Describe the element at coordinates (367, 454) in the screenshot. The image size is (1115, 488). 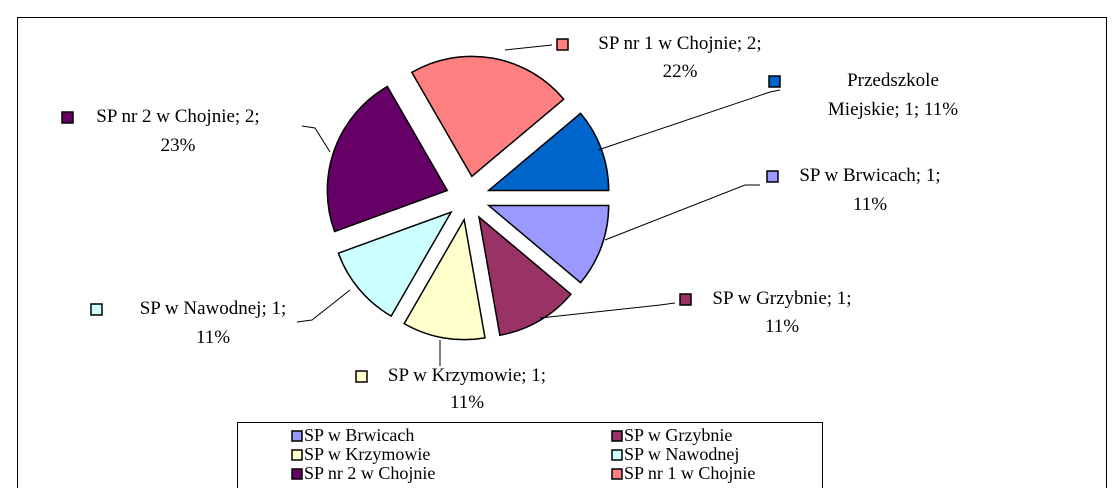
I see `legend-label: SP w Krzymowie` at that location.